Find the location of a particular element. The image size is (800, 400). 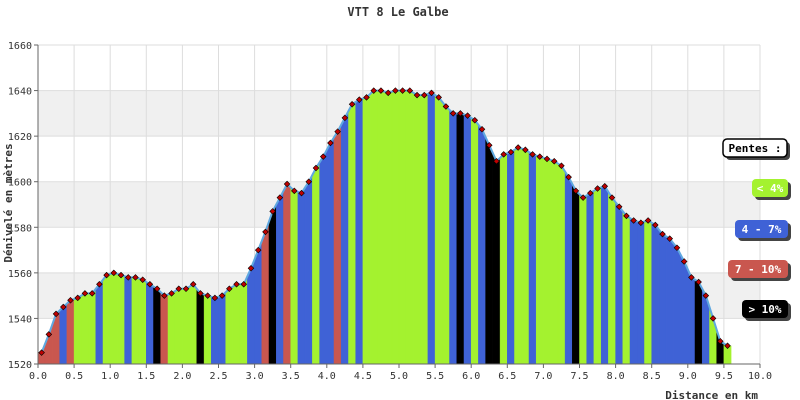

x-tick-label: 1.5 is located at coordinates (146, 376).